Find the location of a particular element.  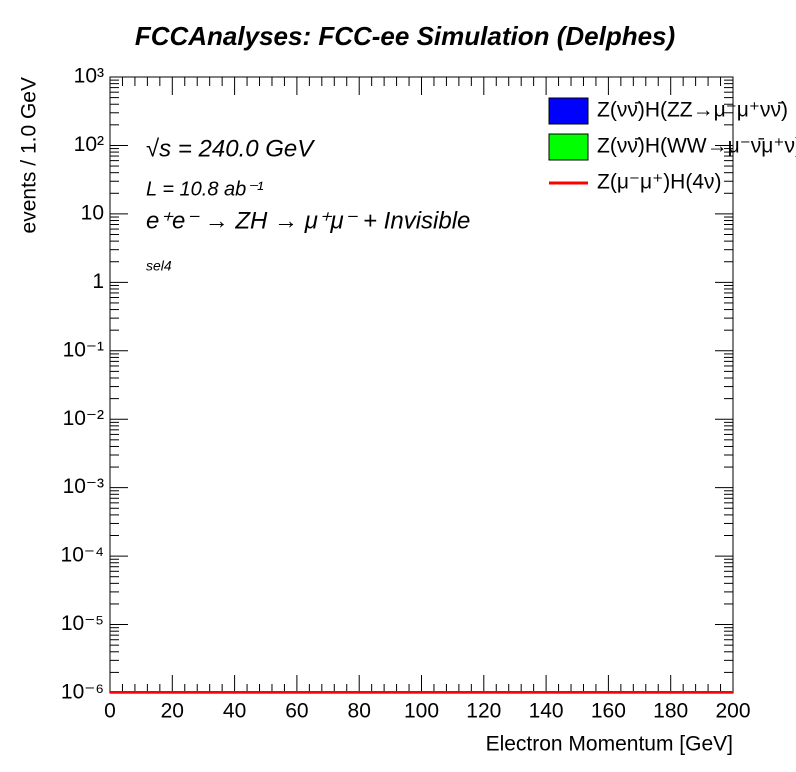

chart-title: FCCAnalyses: FCC-ee Simulation (Delphes) is located at coordinates (405, 36).